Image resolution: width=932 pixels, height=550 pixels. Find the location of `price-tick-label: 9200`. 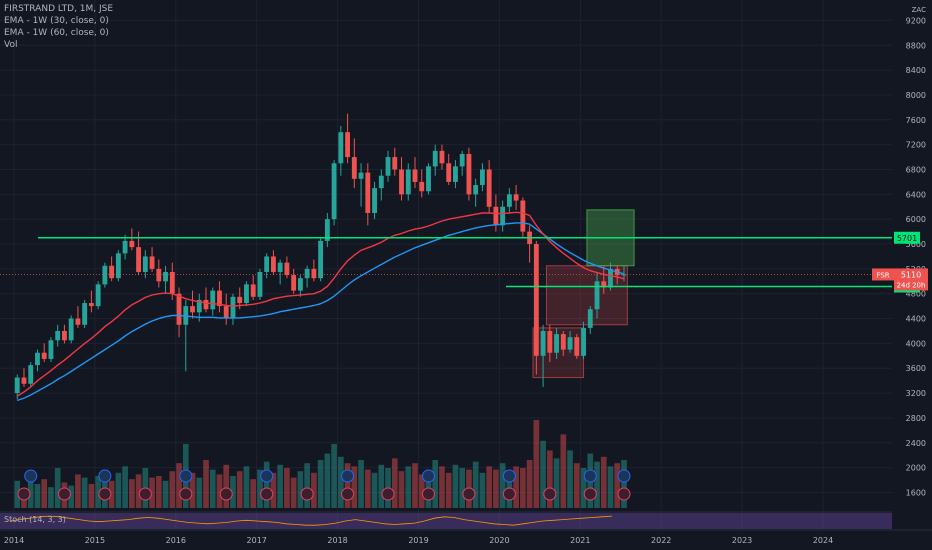

price-tick-label: 9200 is located at coordinates (916, 20).